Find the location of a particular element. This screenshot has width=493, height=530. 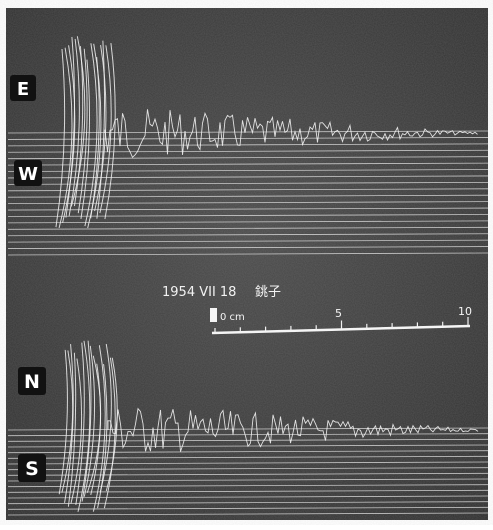

scale-label-five: 5 is located at coordinates (338, 313).